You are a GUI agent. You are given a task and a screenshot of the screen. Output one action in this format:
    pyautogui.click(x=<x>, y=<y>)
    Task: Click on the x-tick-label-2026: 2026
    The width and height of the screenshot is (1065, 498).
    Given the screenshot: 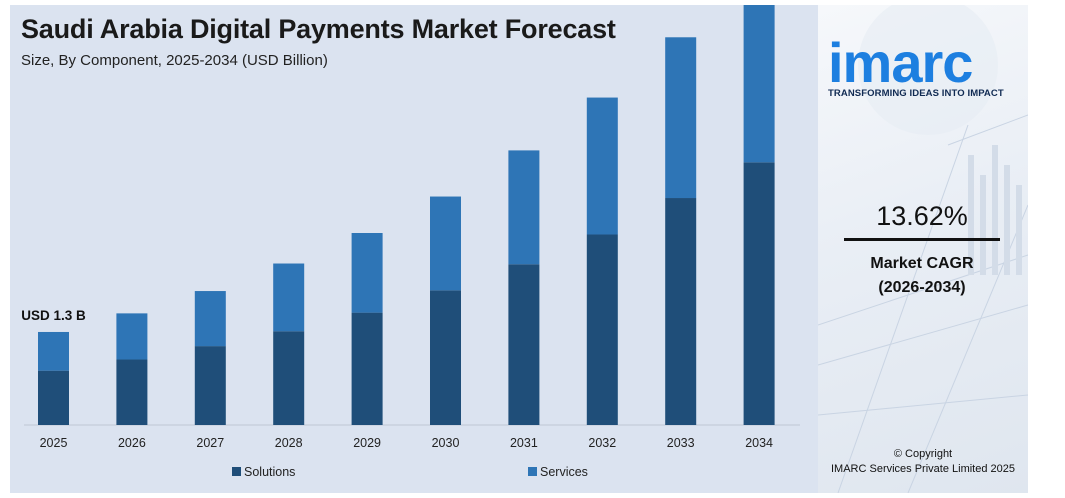 What is the action you would take?
    pyautogui.click(x=132, y=443)
    